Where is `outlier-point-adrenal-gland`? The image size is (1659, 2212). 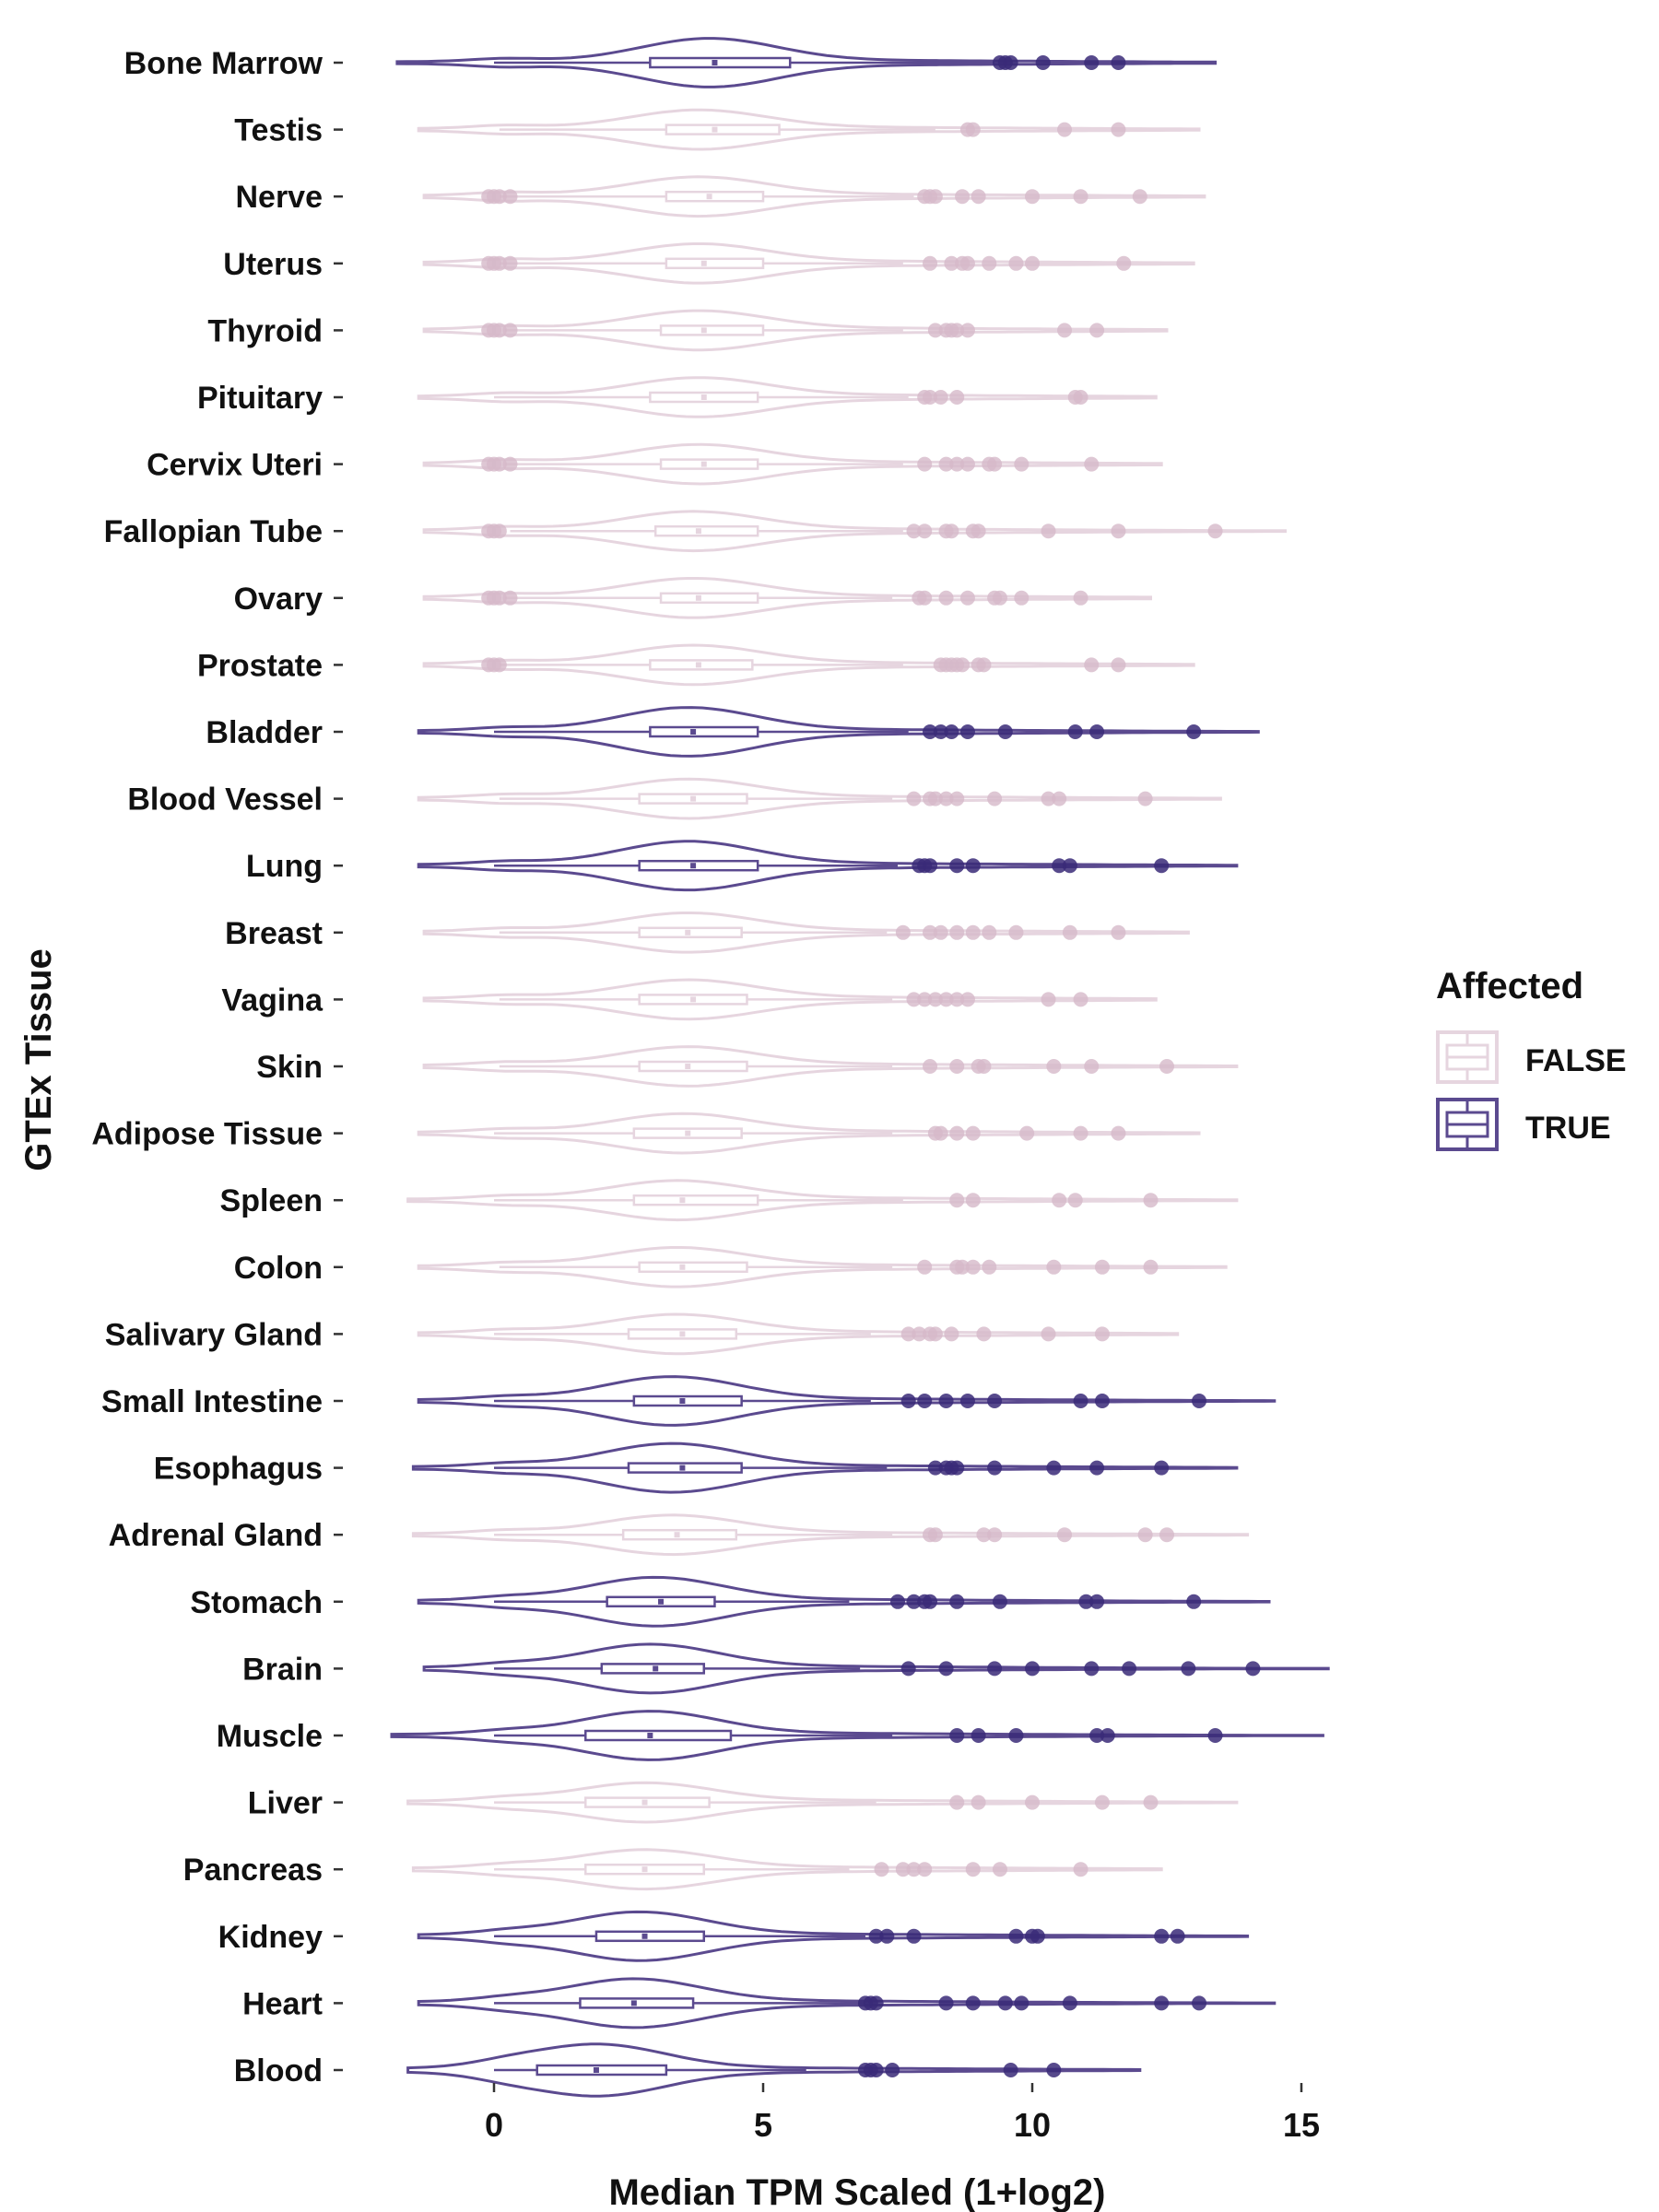 outlier-point-adrenal-gland is located at coordinates (1145, 1535).